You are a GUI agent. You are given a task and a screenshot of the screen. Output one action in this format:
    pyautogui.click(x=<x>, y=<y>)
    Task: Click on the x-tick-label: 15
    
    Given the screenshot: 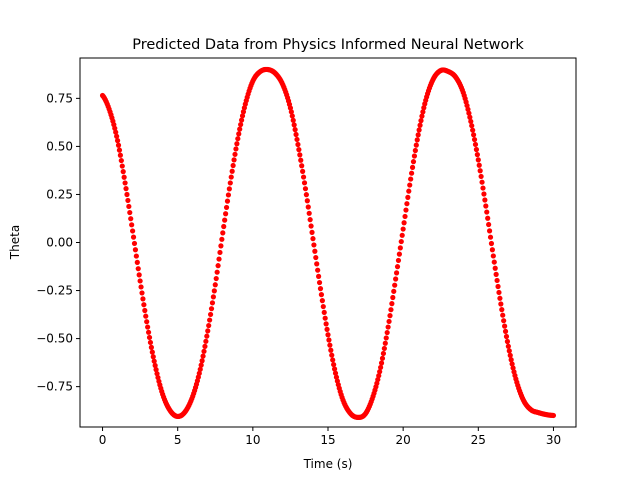 What is the action you would take?
    pyautogui.click(x=327, y=440)
    